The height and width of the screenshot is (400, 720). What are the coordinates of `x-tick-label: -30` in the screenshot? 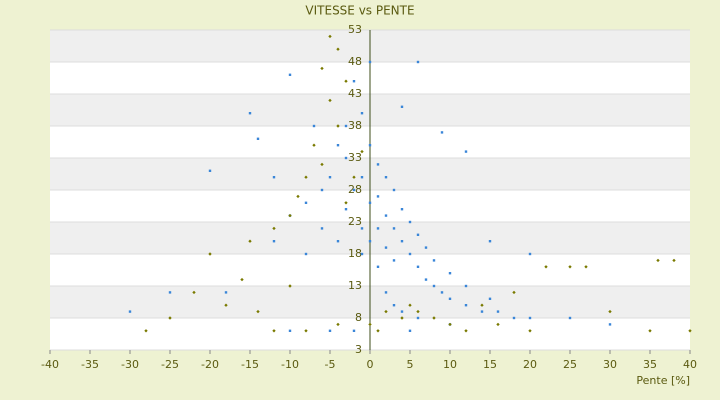 It's located at (130, 364).